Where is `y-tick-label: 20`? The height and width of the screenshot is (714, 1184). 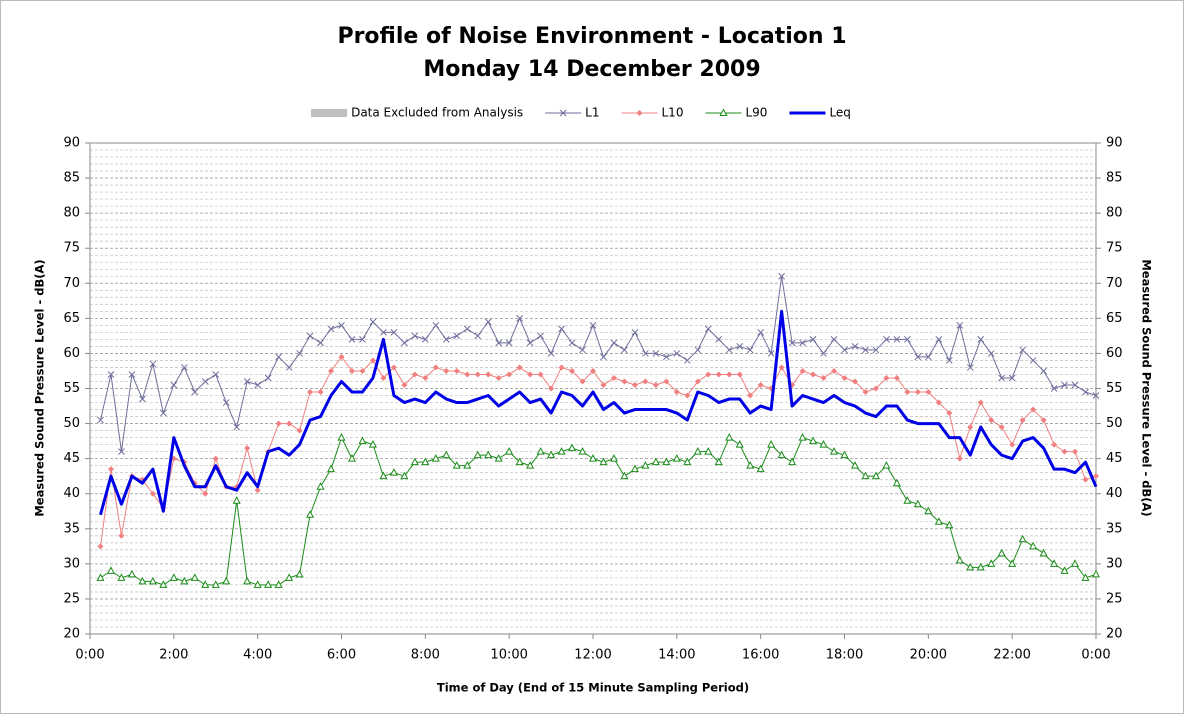 y-tick-label: 20 is located at coordinates (71, 634).